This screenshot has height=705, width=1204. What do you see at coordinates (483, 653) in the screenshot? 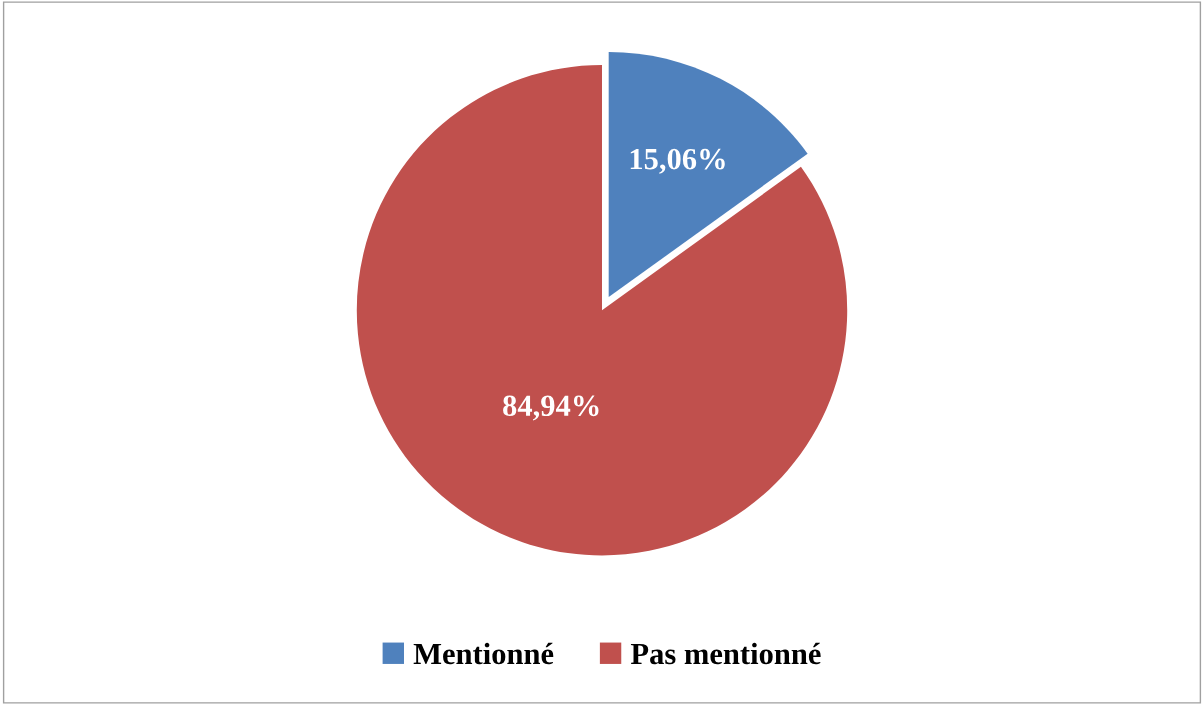
I see `legend-label: Mentionné` at bounding box center [483, 653].